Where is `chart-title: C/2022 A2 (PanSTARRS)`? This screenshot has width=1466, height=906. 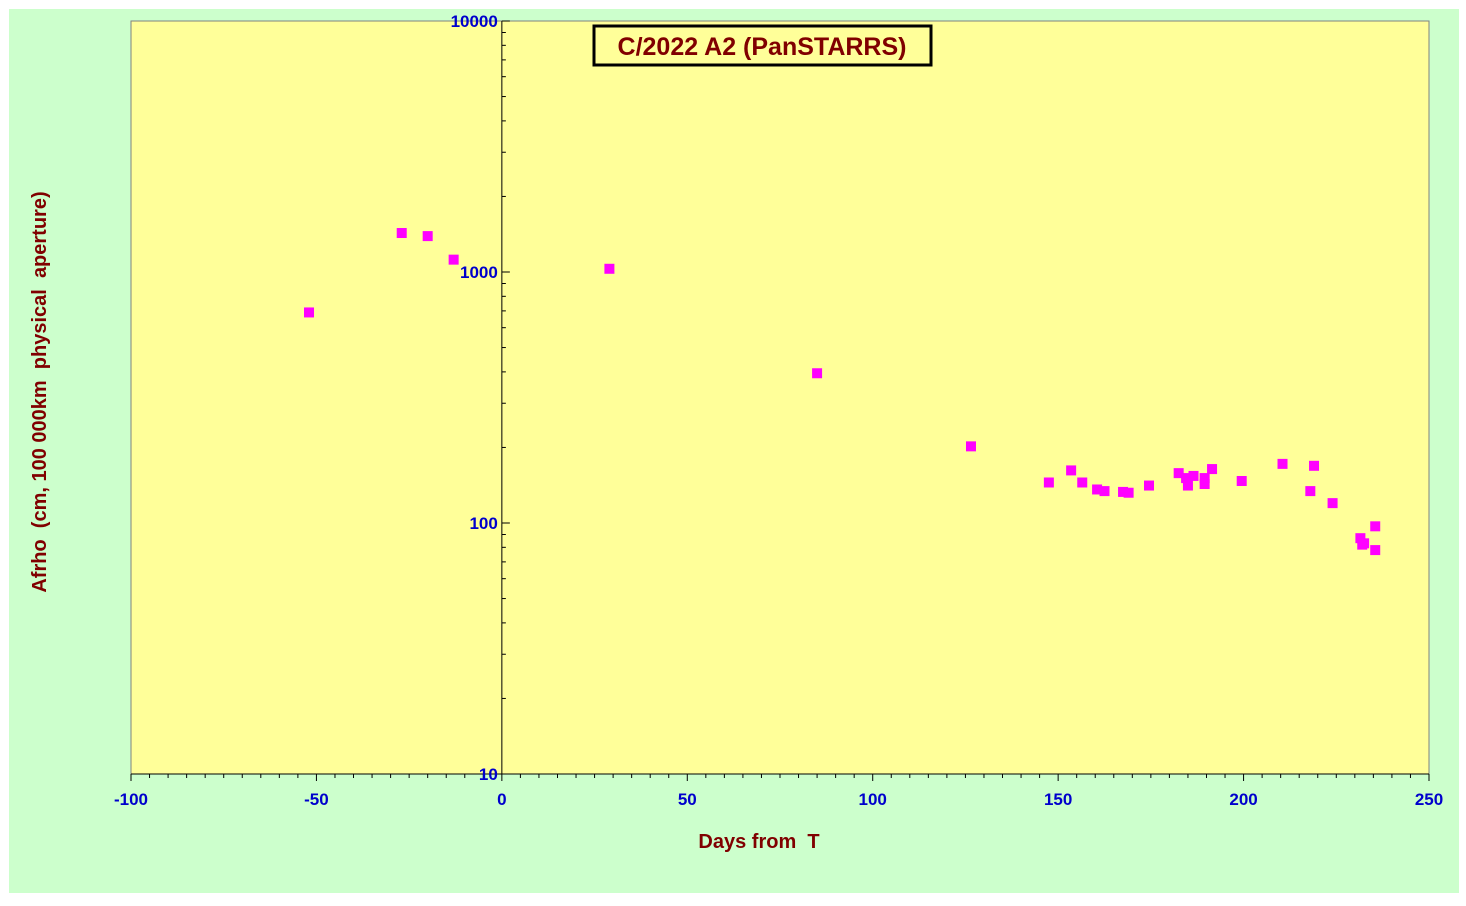 chart-title: C/2022 A2 (PanSTARRS) is located at coordinates (762, 47).